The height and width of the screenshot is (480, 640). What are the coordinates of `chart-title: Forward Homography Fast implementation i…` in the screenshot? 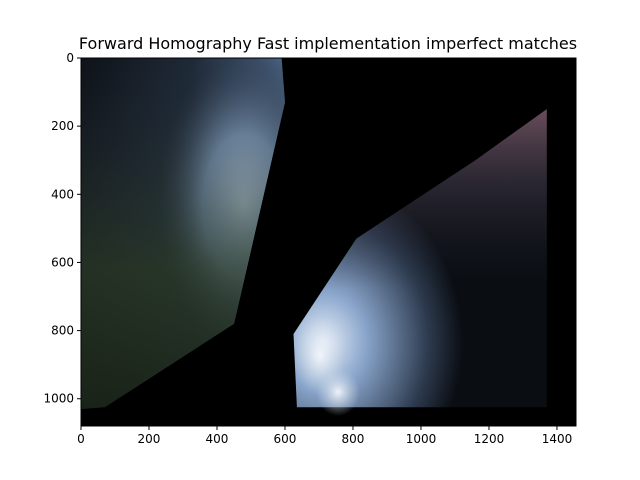 It's located at (328, 43).